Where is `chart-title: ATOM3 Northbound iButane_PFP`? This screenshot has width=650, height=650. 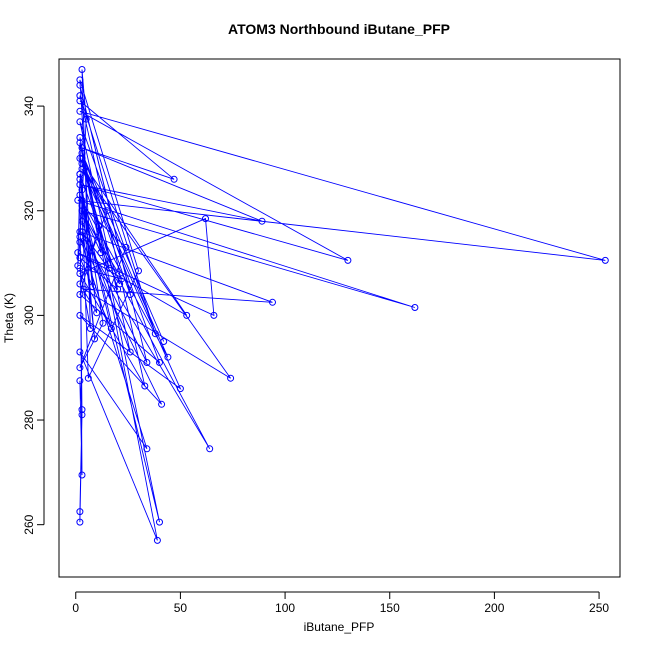 chart-title: ATOM3 Northbound iButane_PFP is located at coordinates (339, 29).